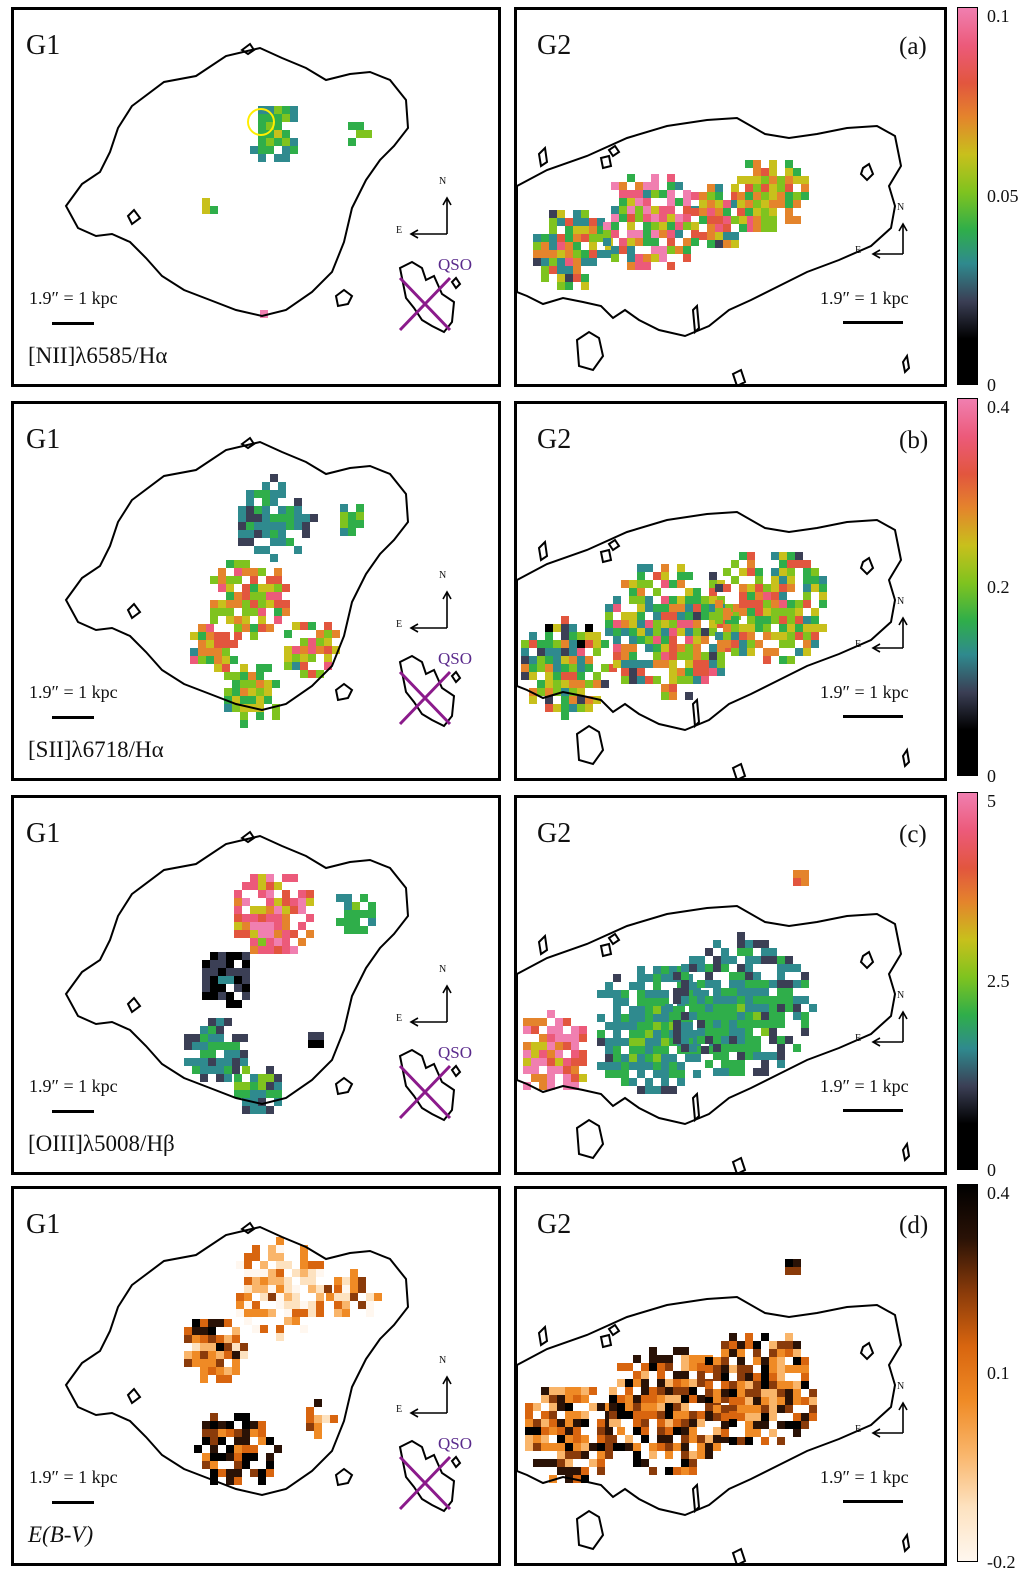 The width and height of the screenshot is (1032, 1572). What do you see at coordinates (248, 1228) in the screenshot?
I see `g1-contour-island` at bounding box center [248, 1228].